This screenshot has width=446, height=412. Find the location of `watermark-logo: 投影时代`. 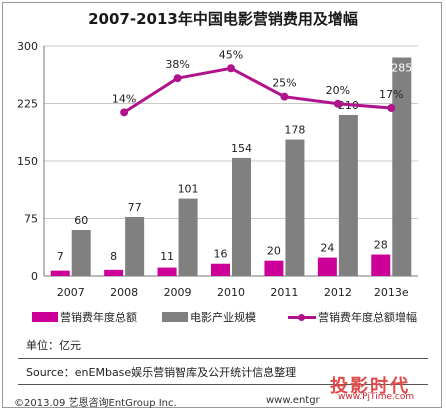

watermark-logo: 投影时代 is located at coordinates (370, 386).